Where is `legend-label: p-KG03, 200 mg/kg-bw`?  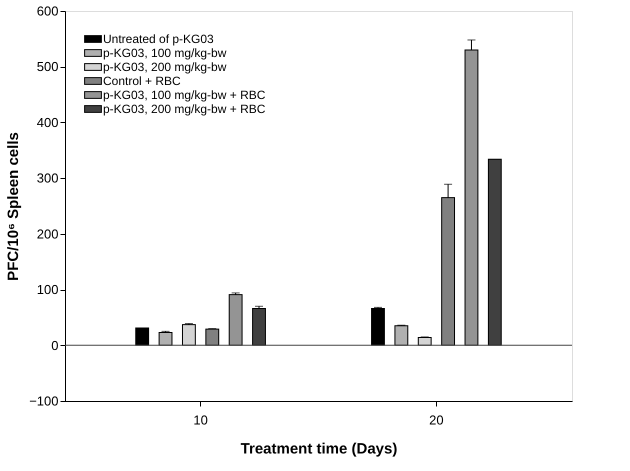 legend-label: p-KG03, 200 mg/kg-bw is located at coordinates (165, 67).